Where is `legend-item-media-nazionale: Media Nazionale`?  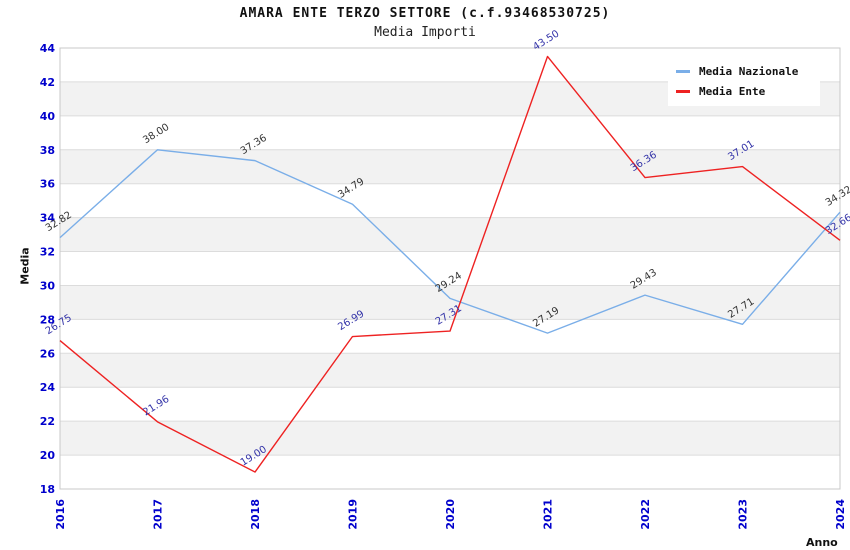 legend-item-media-nazionale: Media Nazionale is located at coordinates (748, 71).